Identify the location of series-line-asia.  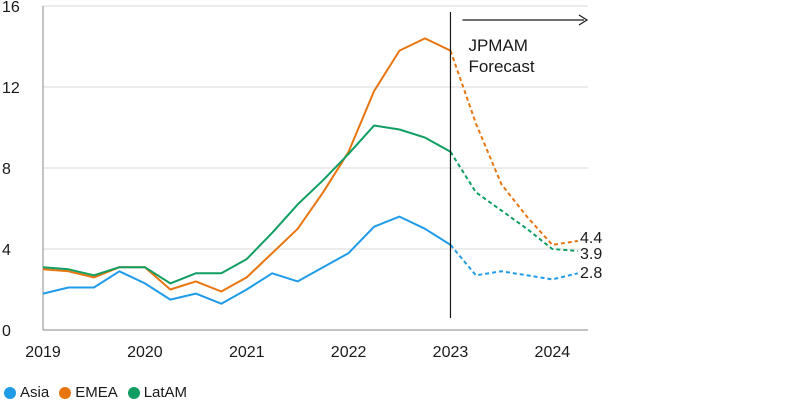
(247, 260).